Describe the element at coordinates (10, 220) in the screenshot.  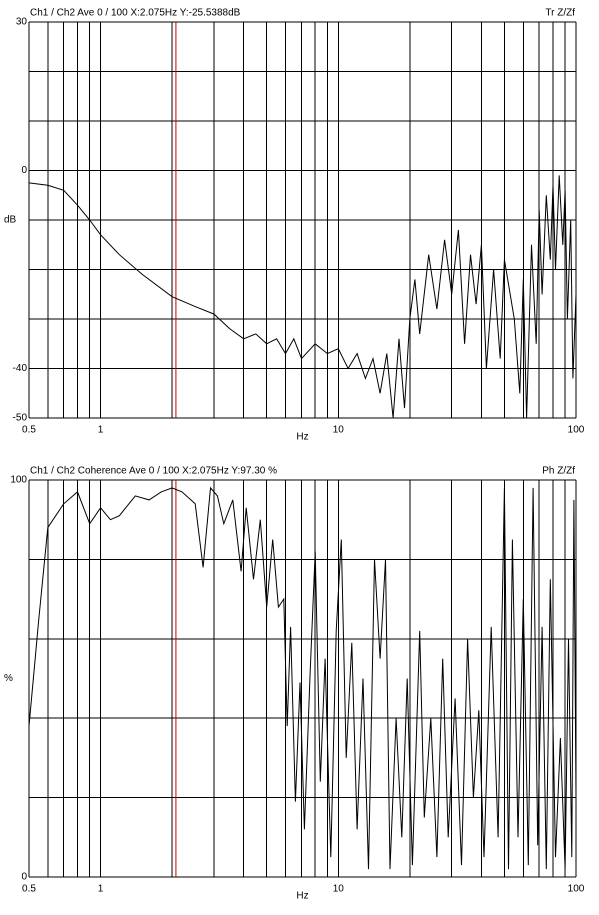
I see `y-axis-label: dB` at that location.